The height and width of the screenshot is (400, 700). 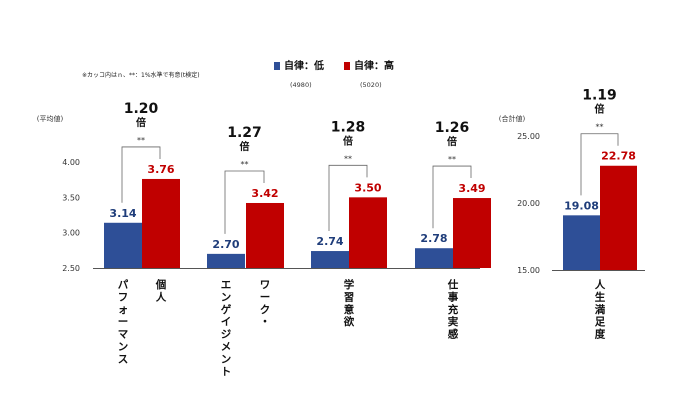 What do you see at coordinates (122, 213) in the screenshot?
I see `data-label-low-0: 3.14` at bounding box center [122, 213].